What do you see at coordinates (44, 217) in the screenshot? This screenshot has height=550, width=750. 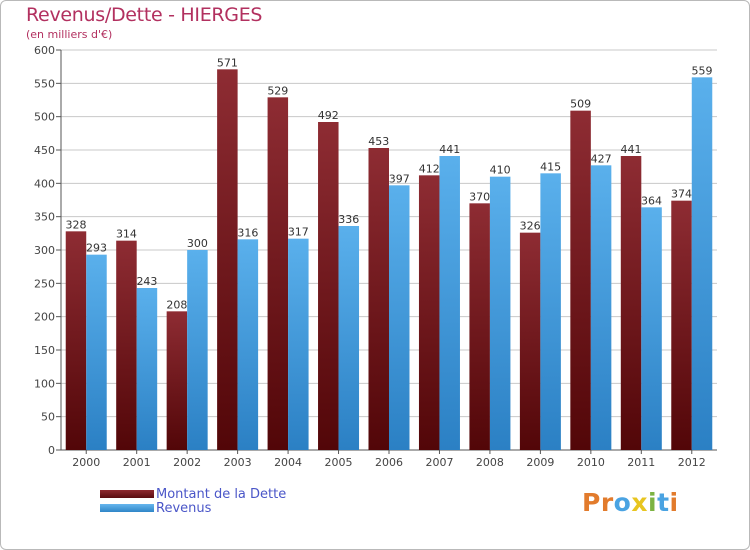 I see `y-tick-label: 350` at bounding box center [44, 217].